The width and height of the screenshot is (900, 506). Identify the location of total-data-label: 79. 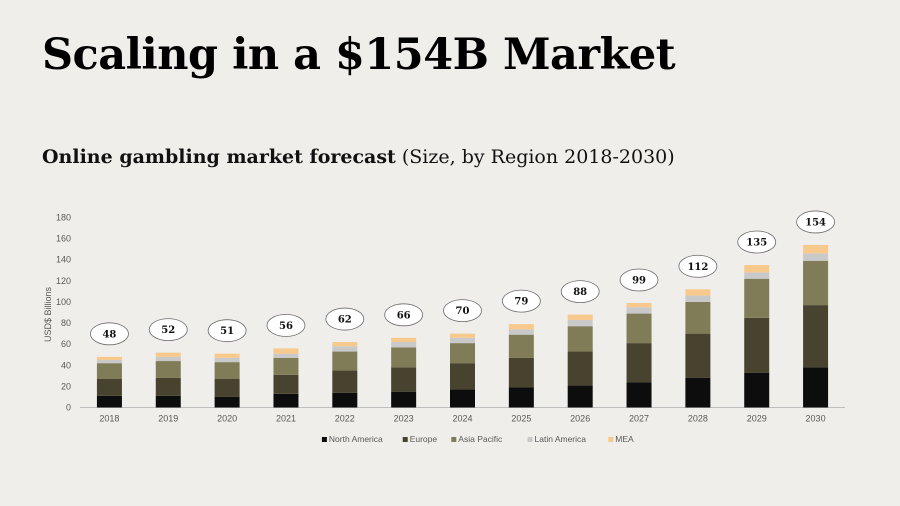
(521, 302).